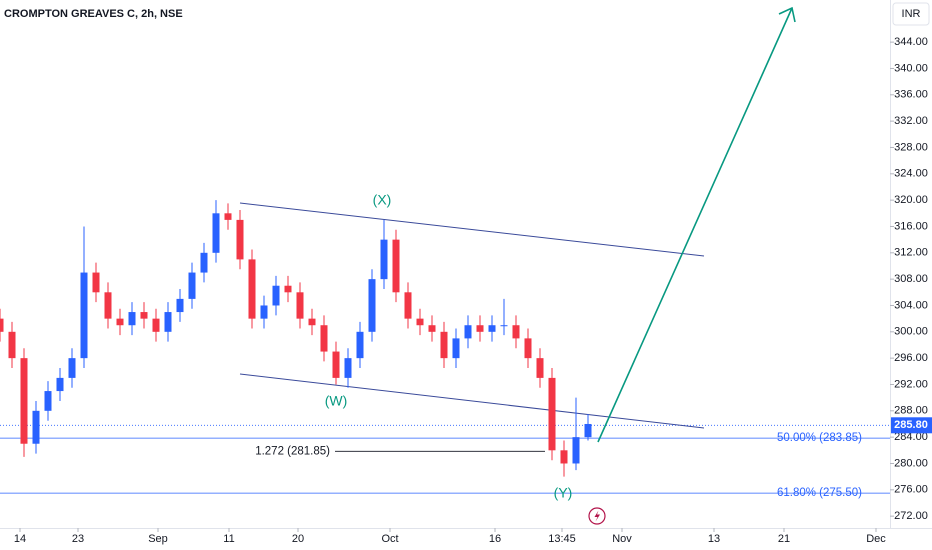 The width and height of the screenshot is (932, 550). What do you see at coordinates (911, 174) in the screenshot?
I see `y-tick-label: 324.00` at bounding box center [911, 174].